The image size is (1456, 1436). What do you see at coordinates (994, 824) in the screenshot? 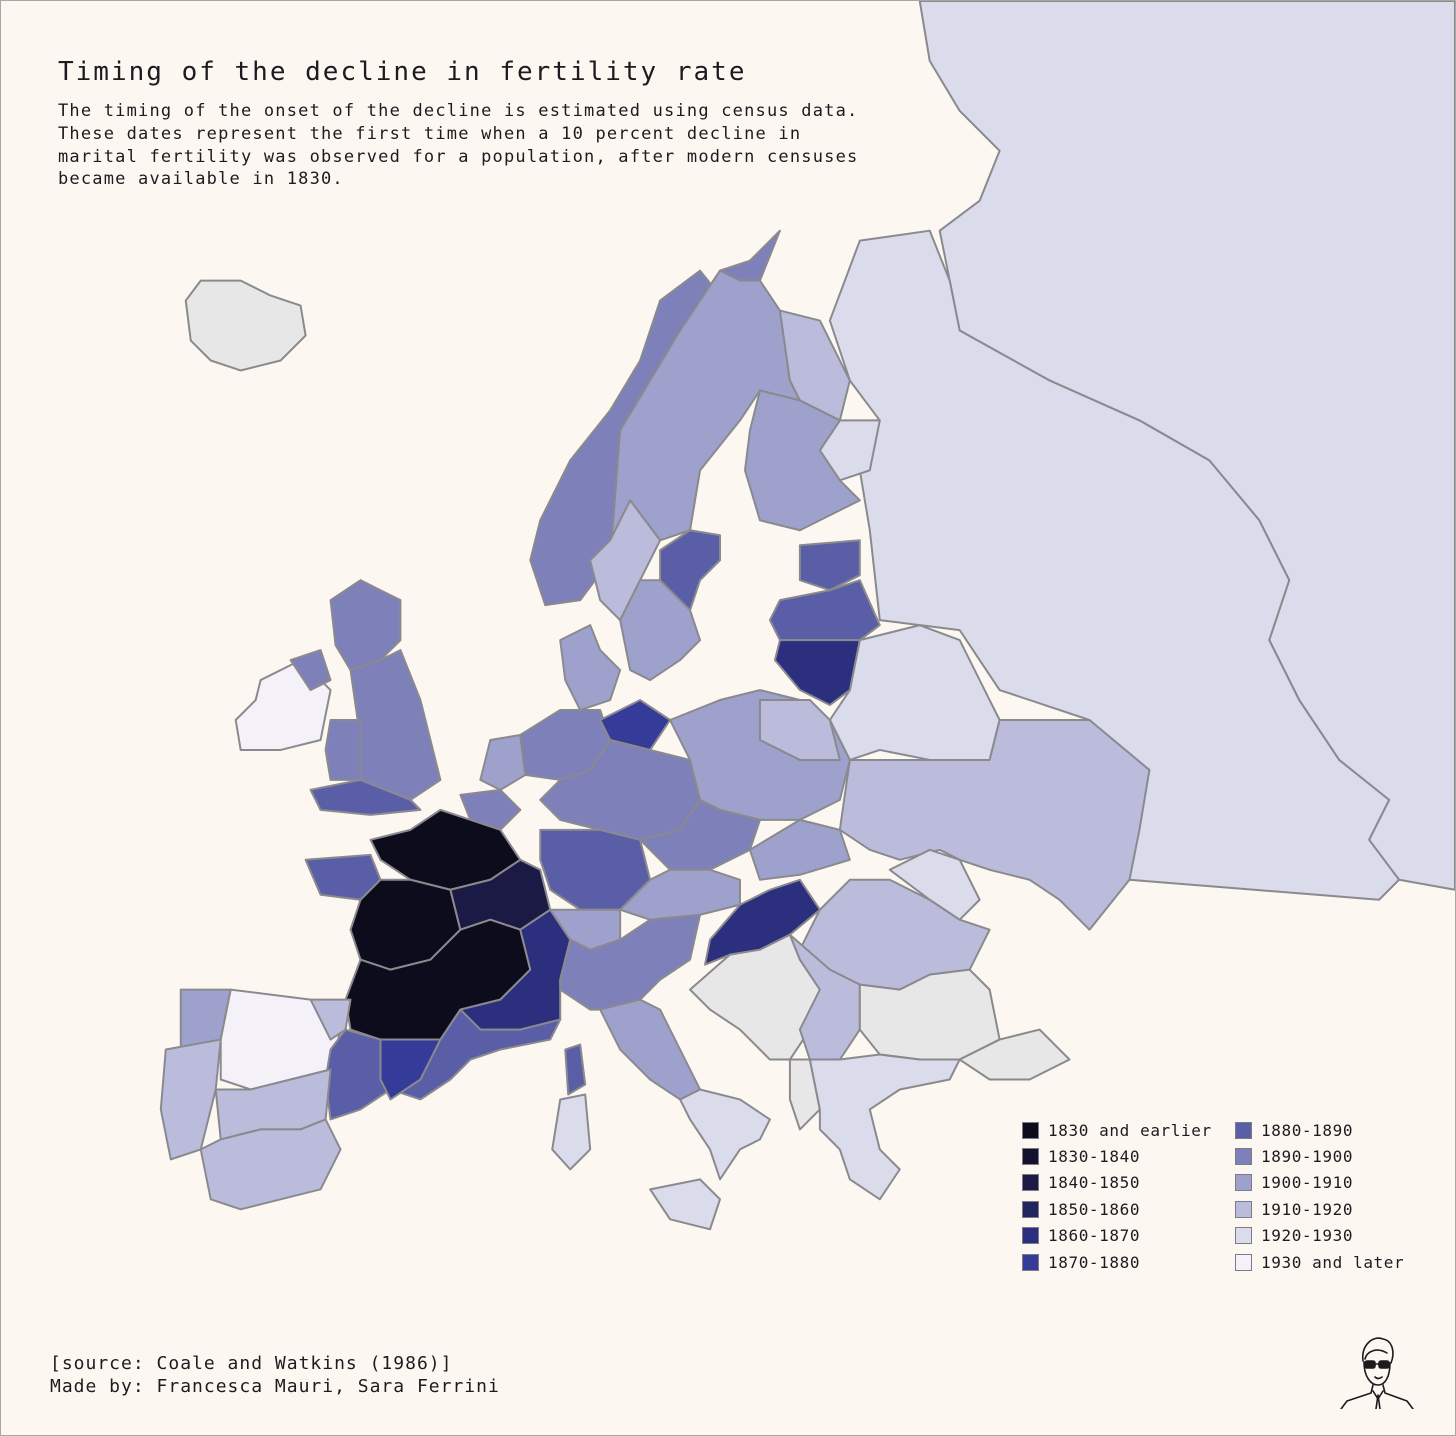
I see `region-ukraine` at bounding box center [994, 824].